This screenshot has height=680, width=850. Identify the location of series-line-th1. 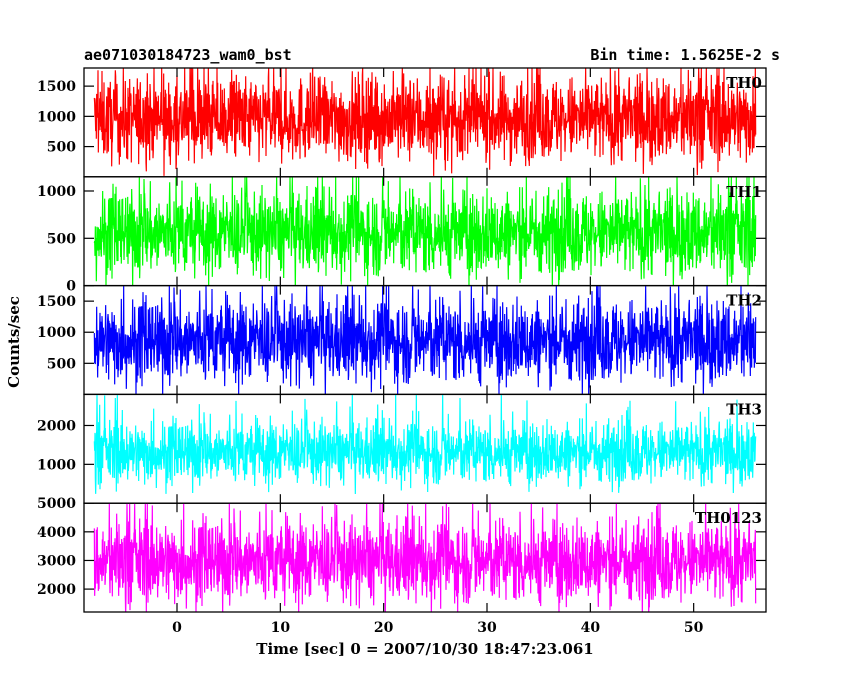
(425, 231).